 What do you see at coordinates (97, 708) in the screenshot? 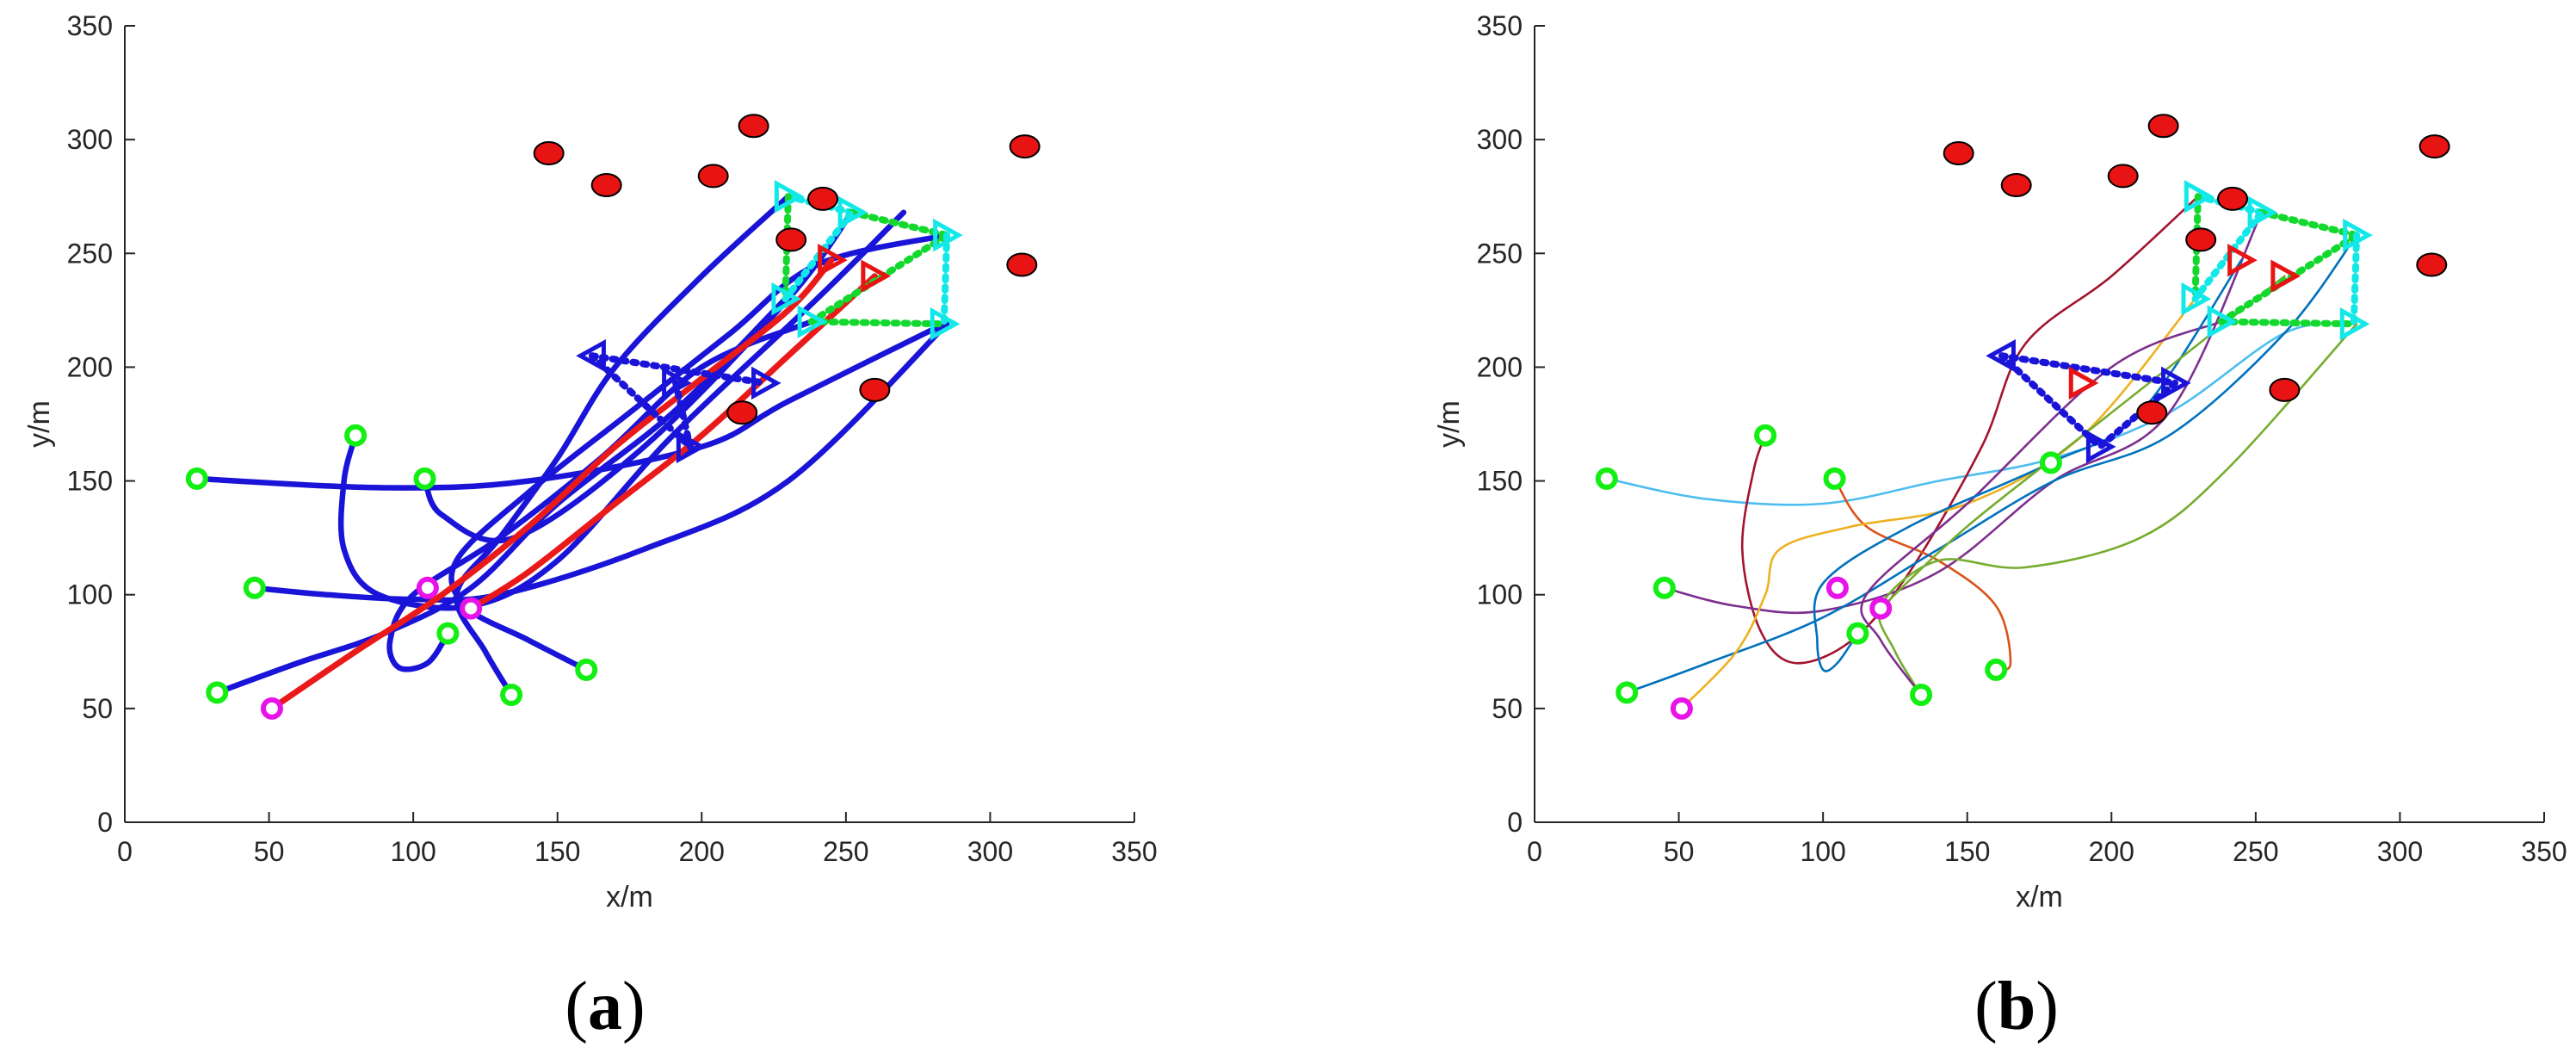
I see `y-tick-label: 50` at bounding box center [97, 708].